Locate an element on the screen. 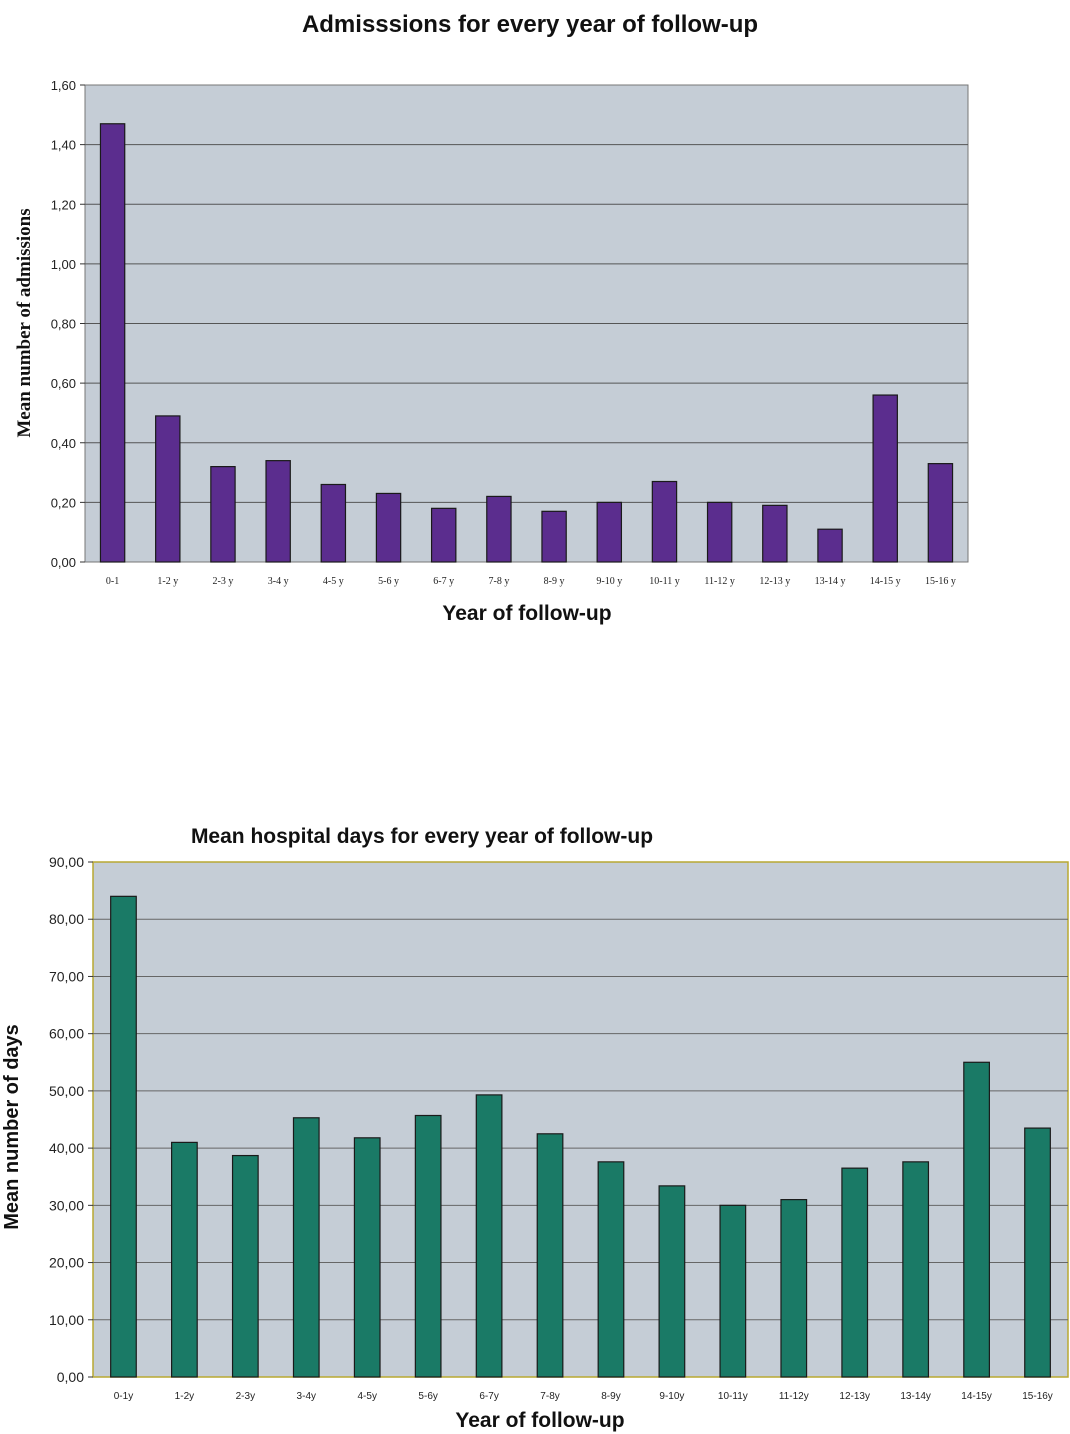 The width and height of the screenshot is (1070, 1434). x-tick-label: 3-4y is located at coordinates (306, 1396).